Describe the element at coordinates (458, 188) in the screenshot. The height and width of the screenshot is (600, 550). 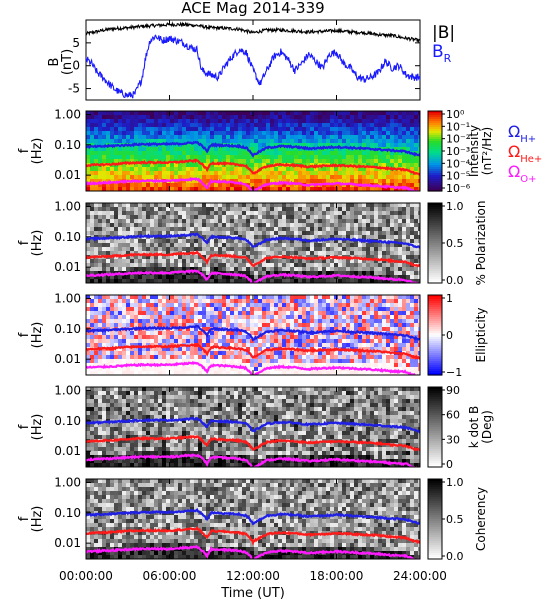
I see `colorbar-tick-label: 10⁻⁶` at that location.